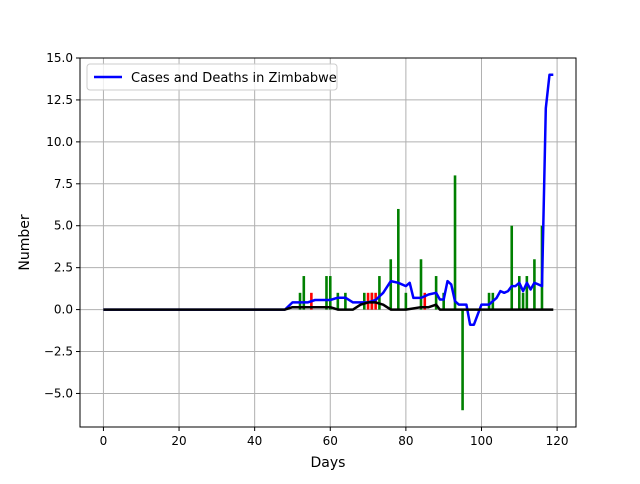  I want to click on legend-box, so click(212, 77).